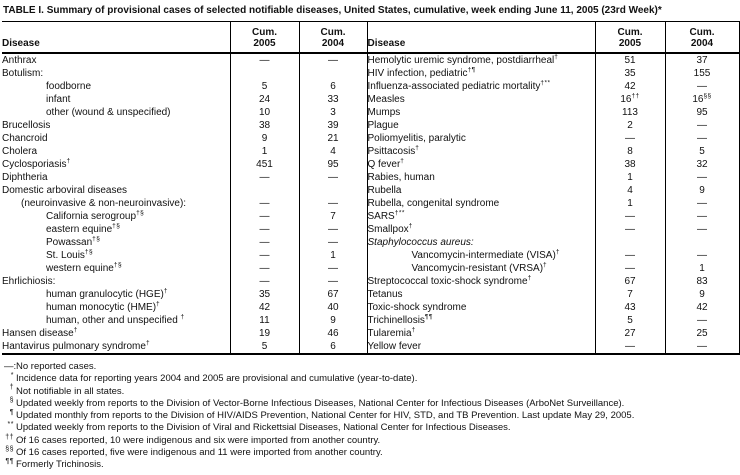 Image resolution: width=740 pixels, height=475 pixels. Describe the element at coordinates (25, 138) in the screenshot. I see `disease-name: Chancroid` at that location.